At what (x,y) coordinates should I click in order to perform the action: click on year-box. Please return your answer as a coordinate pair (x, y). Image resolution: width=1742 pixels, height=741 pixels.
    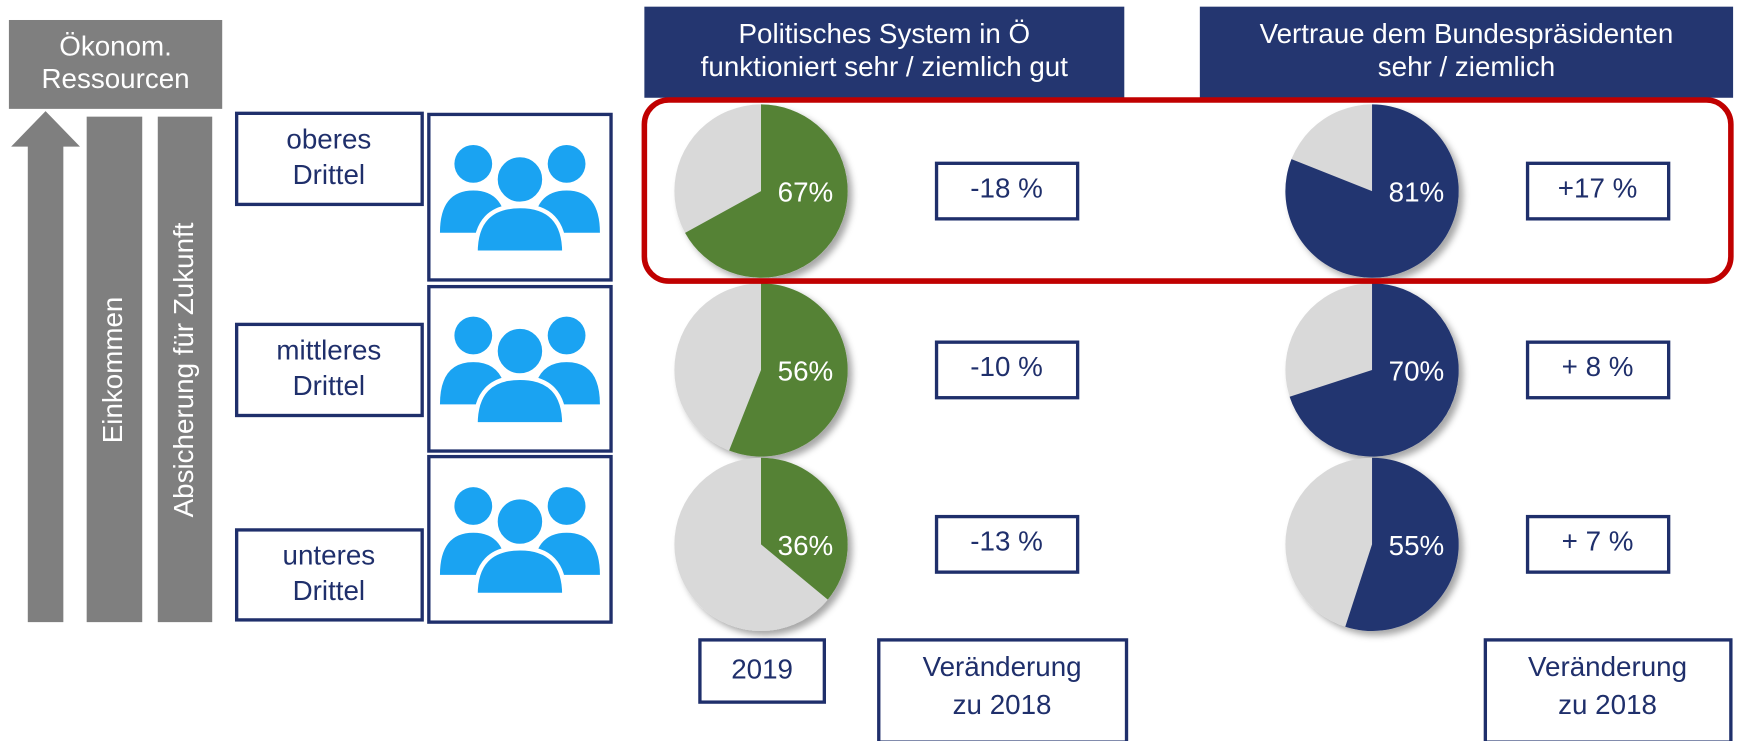
    Looking at the image, I should click on (762, 671).